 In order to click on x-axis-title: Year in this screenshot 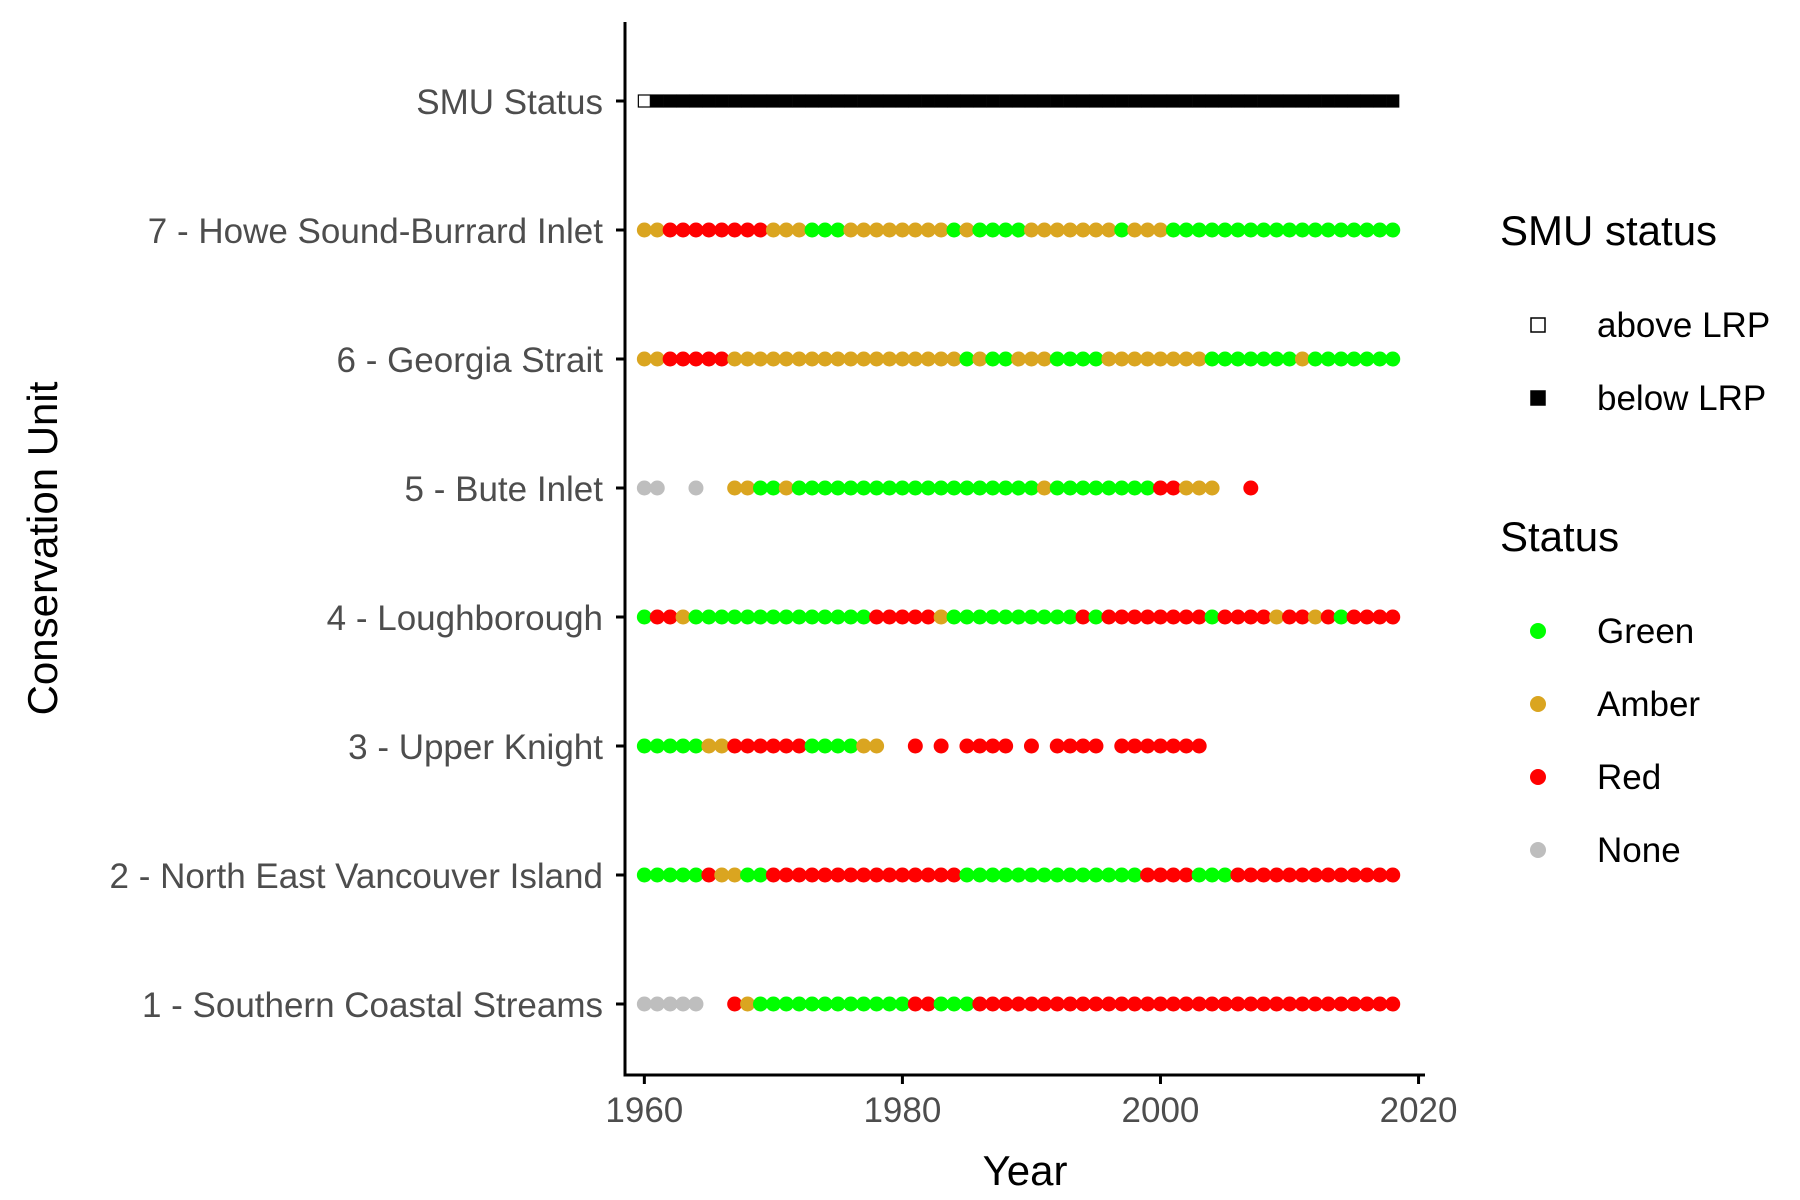, I will do `click(1025, 1170)`.